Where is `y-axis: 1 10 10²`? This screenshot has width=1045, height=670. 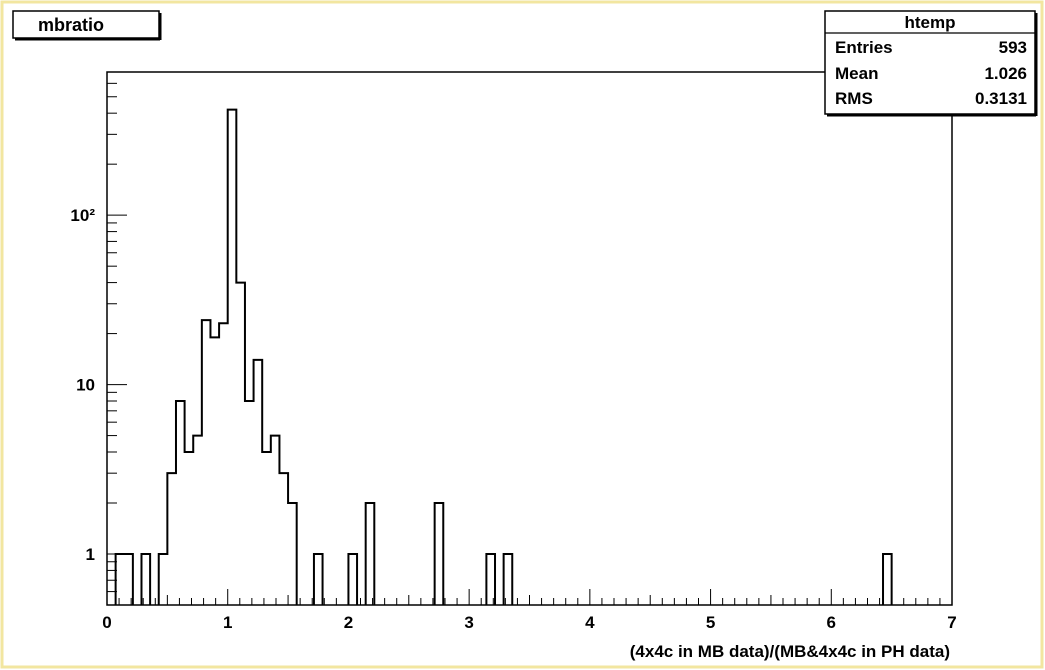
y-axis: 1 10 10² is located at coordinates (98, 338).